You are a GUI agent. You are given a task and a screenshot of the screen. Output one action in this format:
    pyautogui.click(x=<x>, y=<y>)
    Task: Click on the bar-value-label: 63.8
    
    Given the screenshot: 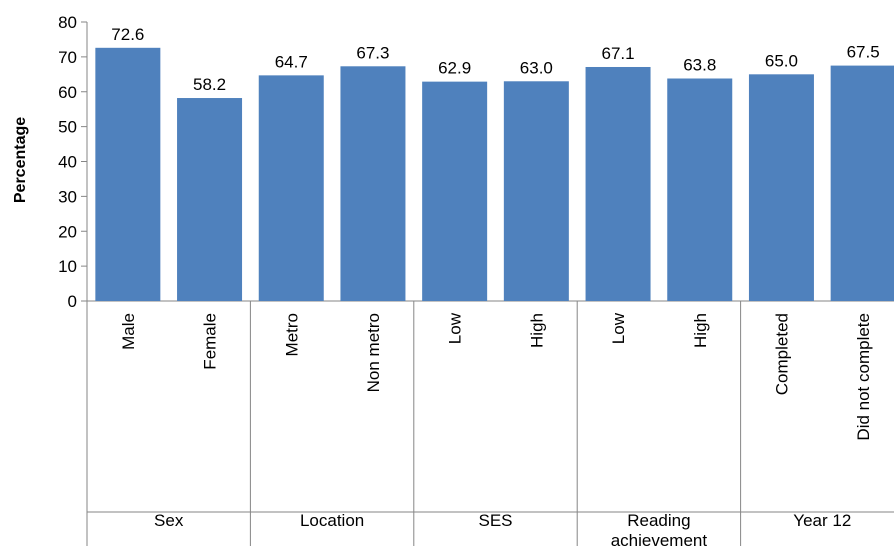 What is the action you would take?
    pyautogui.click(x=699, y=64)
    